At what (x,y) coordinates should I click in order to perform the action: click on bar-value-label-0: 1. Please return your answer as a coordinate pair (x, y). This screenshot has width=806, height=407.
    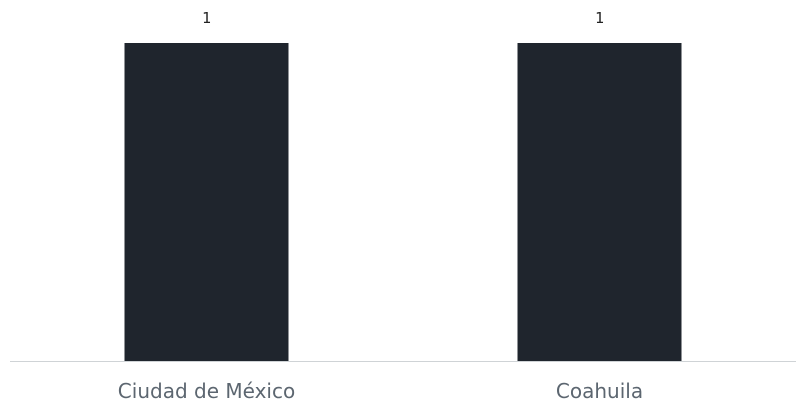
    Looking at the image, I should click on (206, 18).